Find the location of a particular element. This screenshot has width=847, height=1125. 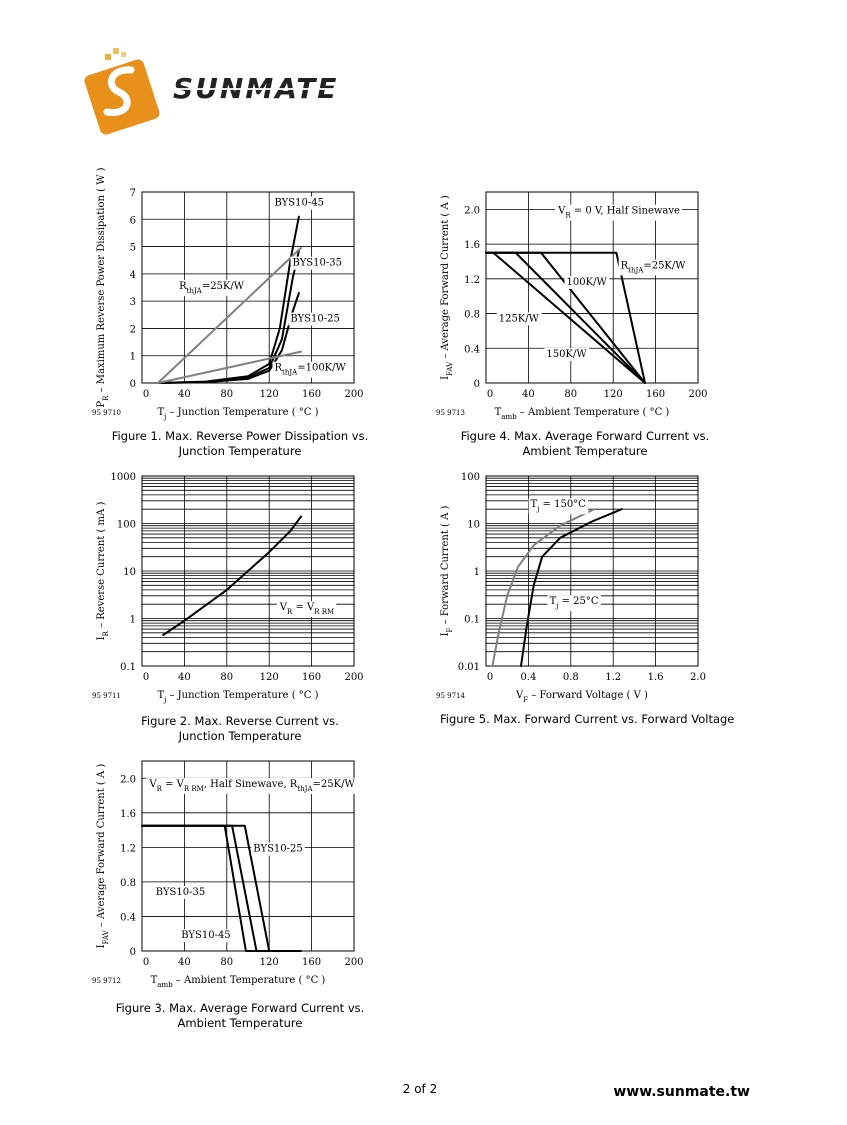

sunmate-logo: SUNMATE is located at coordinates (213, 91).